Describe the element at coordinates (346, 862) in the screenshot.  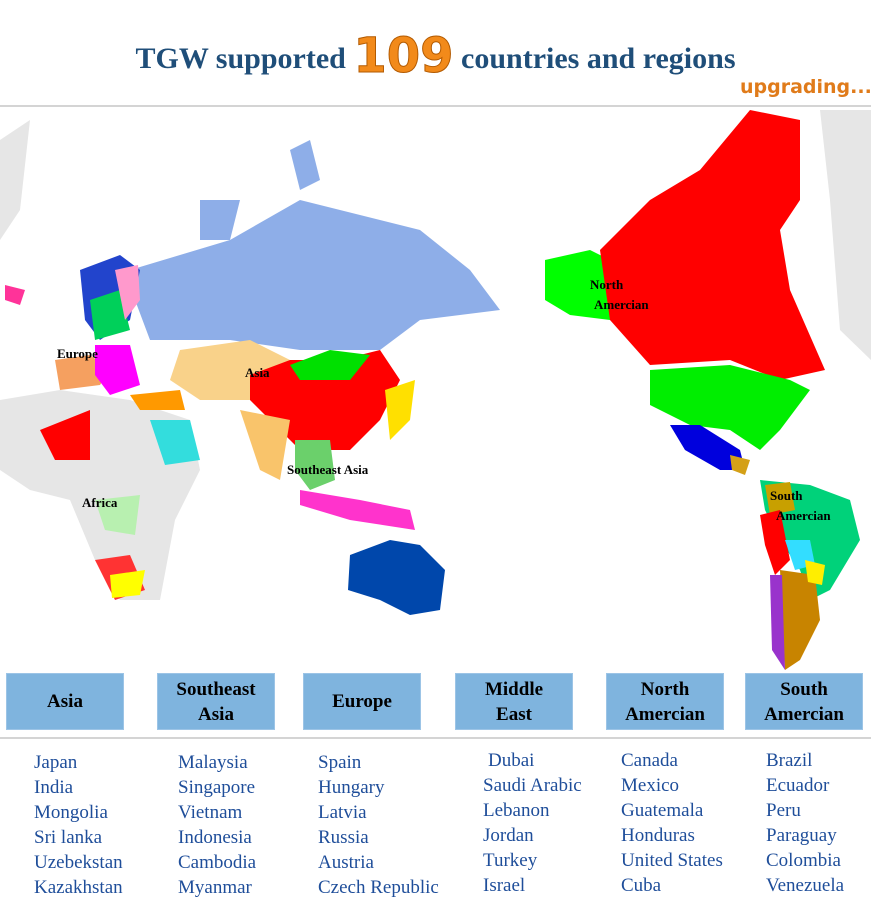
I see `region-item: Austria` at that location.